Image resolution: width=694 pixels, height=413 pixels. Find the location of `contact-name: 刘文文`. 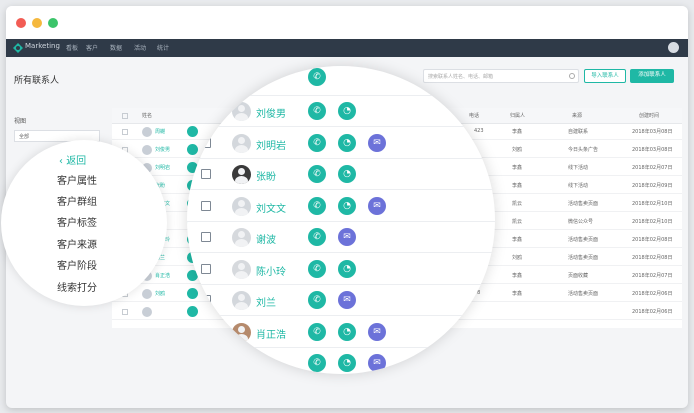

contact-name: 刘文文 is located at coordinates (271, 209).